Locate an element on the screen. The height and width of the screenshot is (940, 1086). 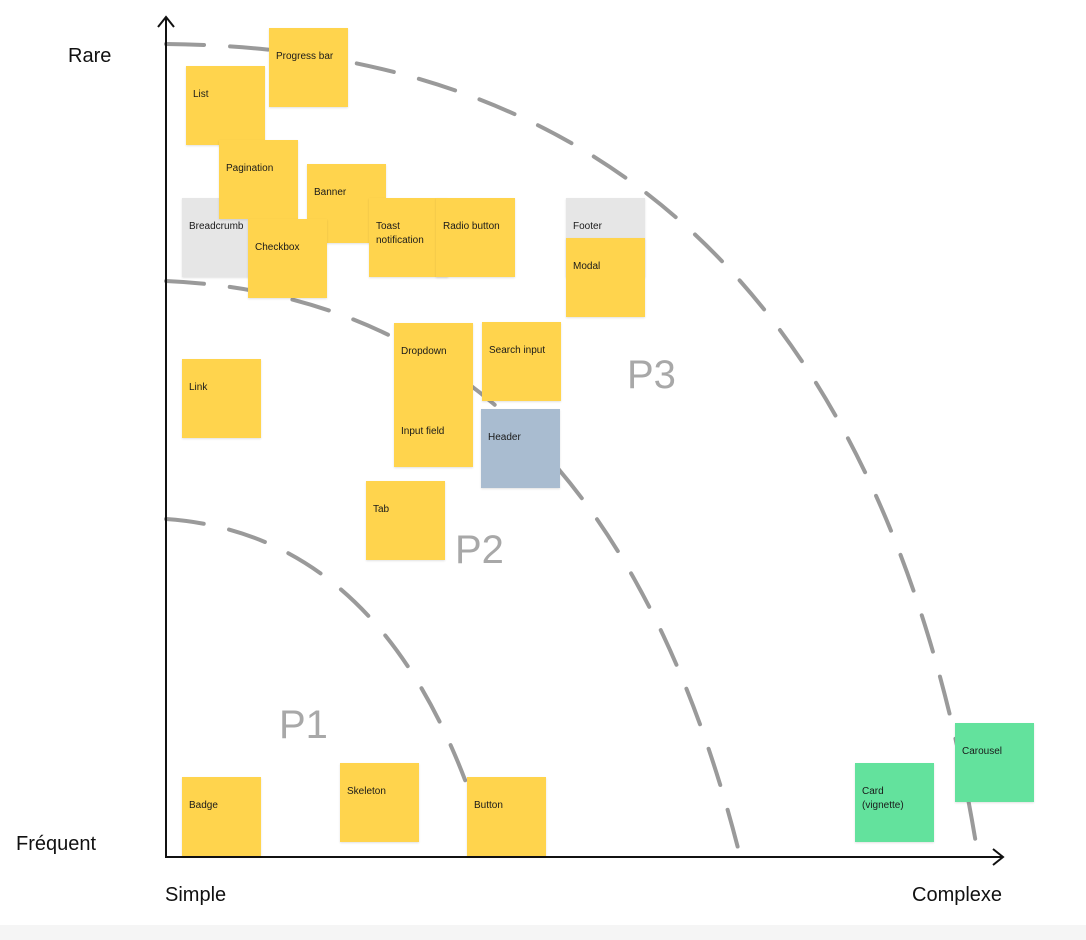
sticky-note-search-input: Search input is located at coordinates (521, 361).